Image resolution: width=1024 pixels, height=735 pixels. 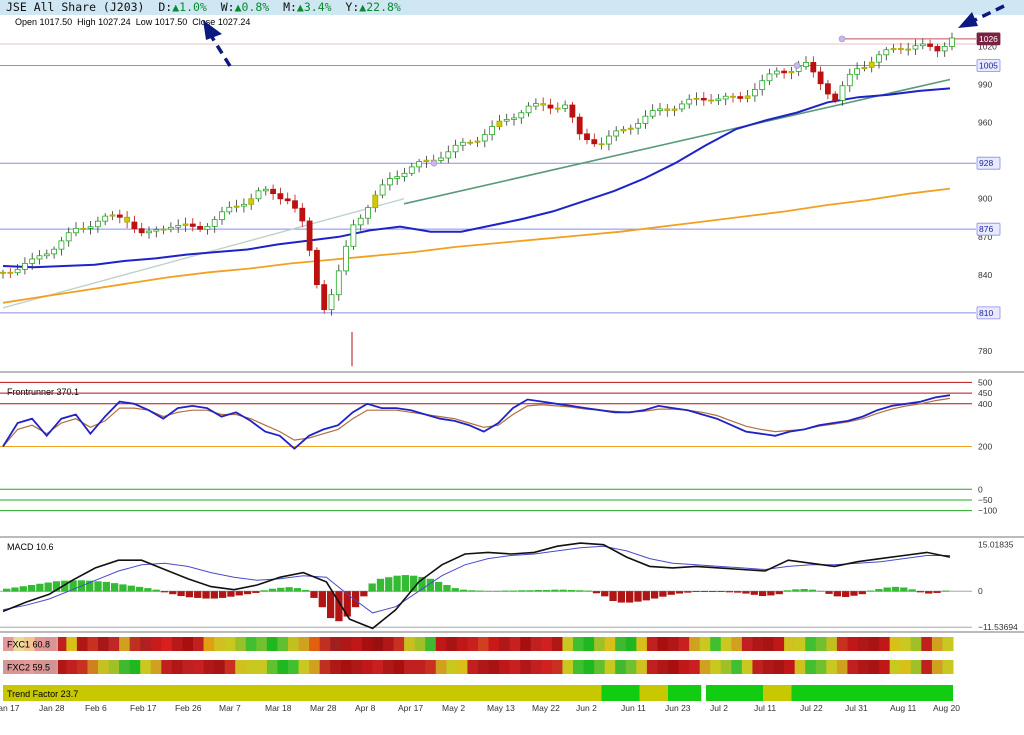 What do you see at coordinates (26, 22) in the screenshot?
I see `open-label: Open` at bounding box center [26, 22].